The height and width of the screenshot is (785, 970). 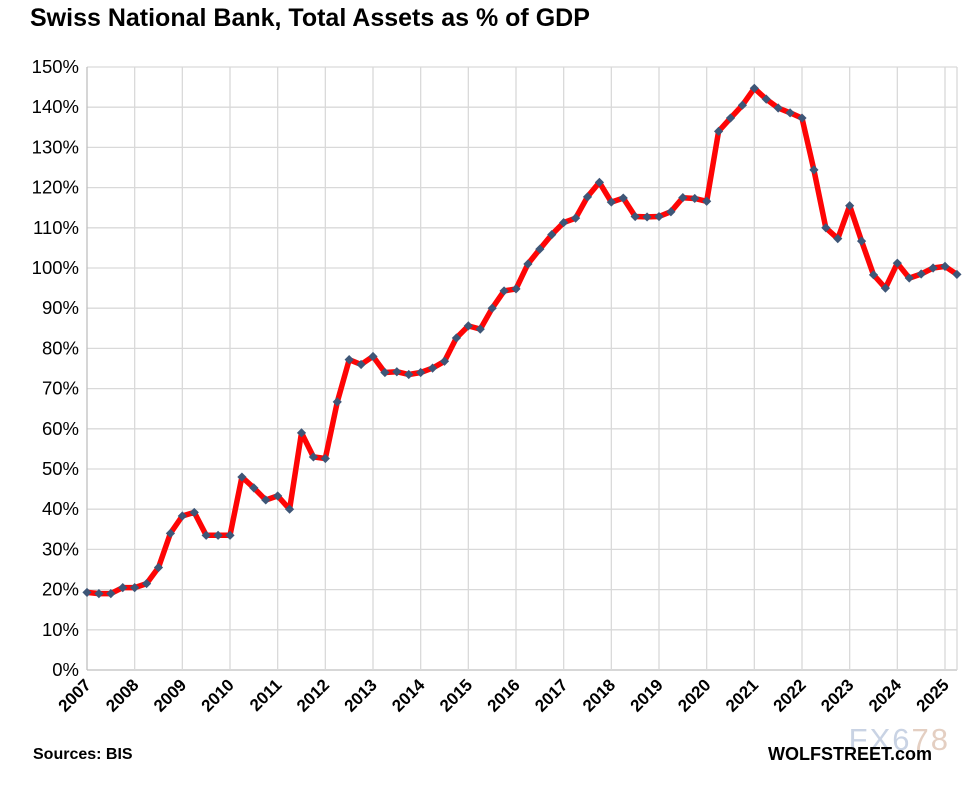 I want to click on svg-text: 2010, so click(x=218, y=695).